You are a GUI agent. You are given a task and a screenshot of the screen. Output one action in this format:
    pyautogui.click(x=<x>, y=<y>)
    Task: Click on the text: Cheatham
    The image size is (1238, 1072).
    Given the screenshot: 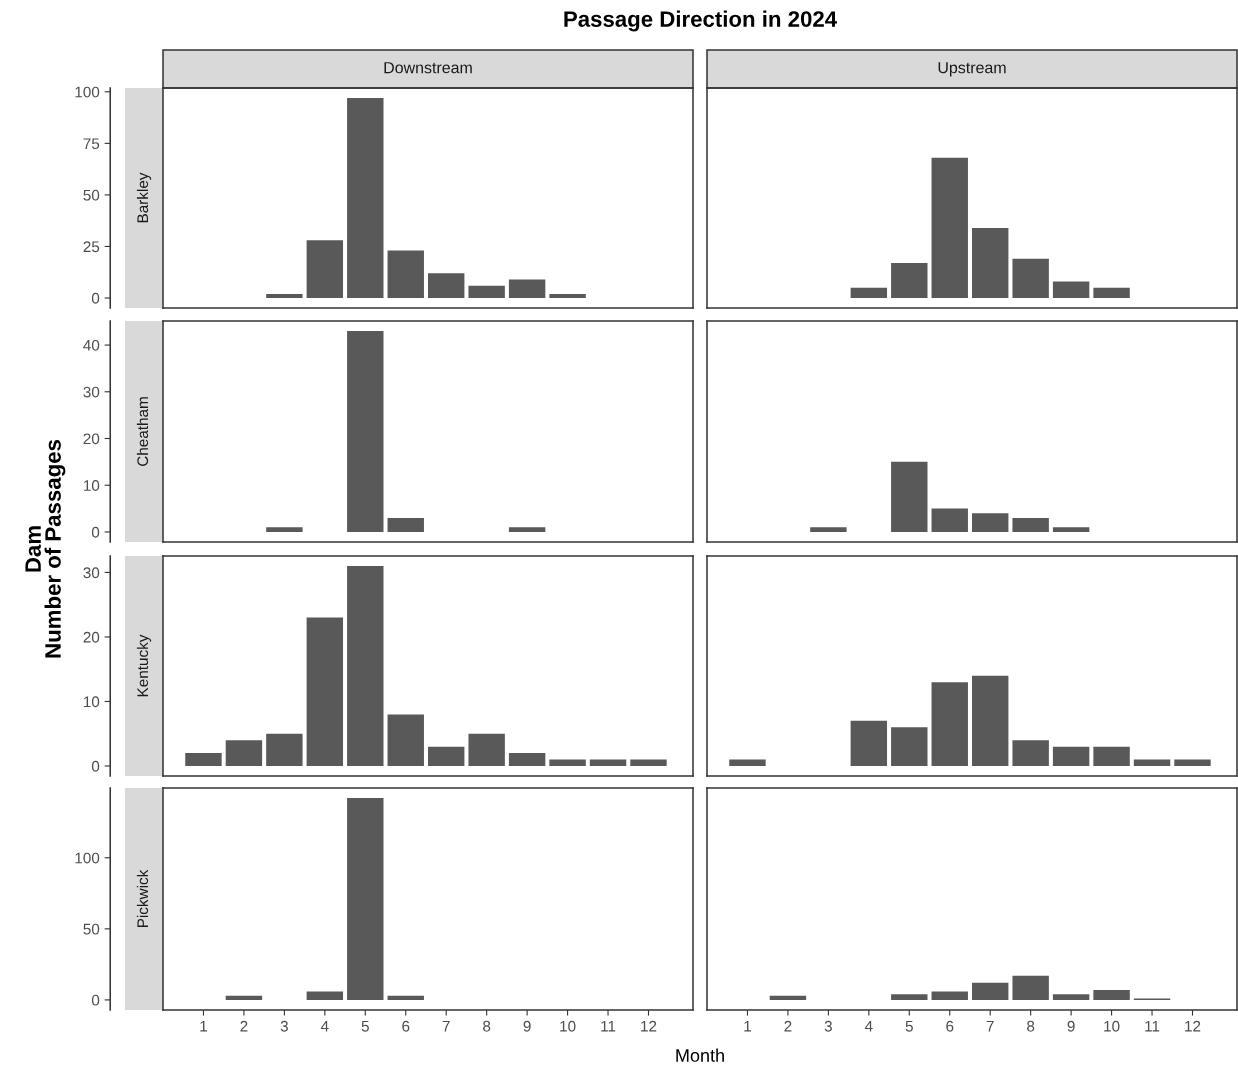 What is the action you would take?
    pyautogui.click(x=142, y=431)
    